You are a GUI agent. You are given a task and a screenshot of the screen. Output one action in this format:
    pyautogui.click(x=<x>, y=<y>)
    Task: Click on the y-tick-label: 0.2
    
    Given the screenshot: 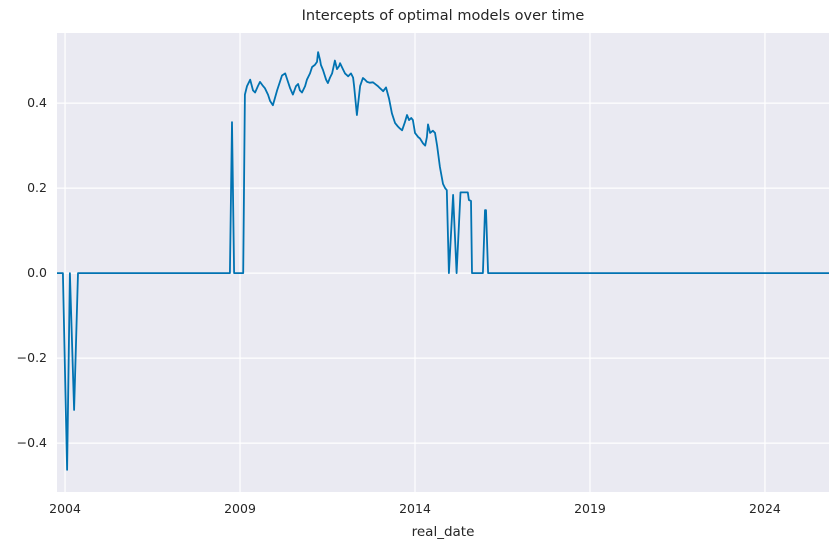 What is the action you would take?
    pyautogui.click(x=37, y=188)
    